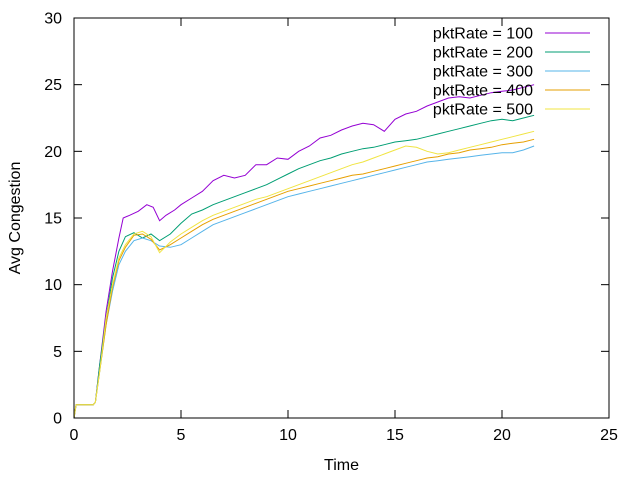 The height and width of the screenshot is (480, 640). Describe the element at coordinates (341, 465) in the screenshot. I see `x-axis-label: Time` at that location.